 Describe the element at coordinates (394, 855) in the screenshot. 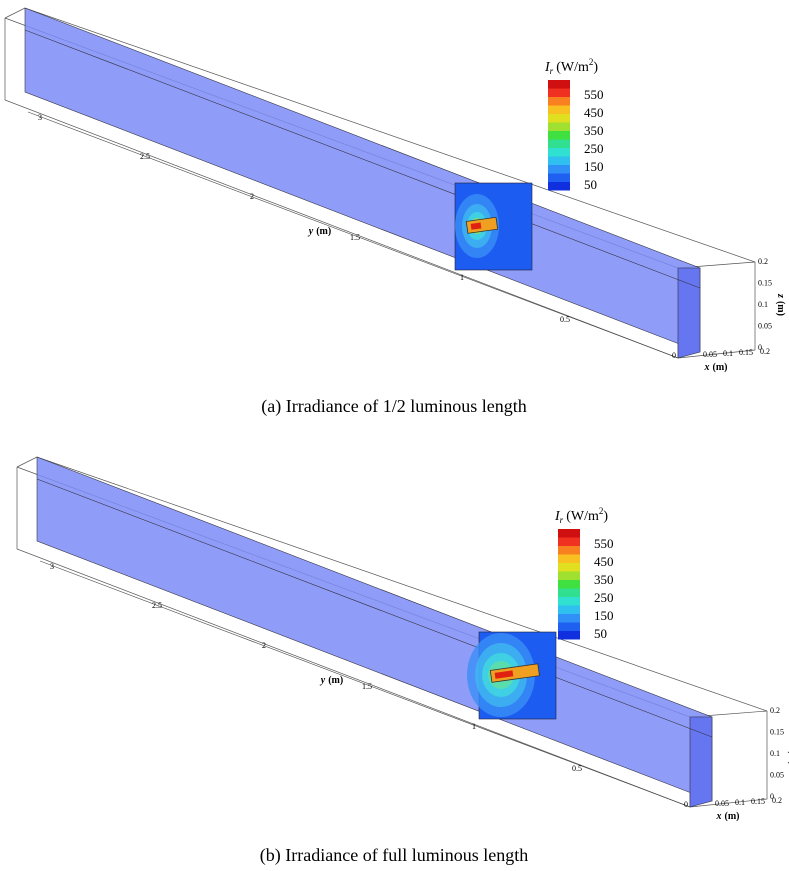

I see `caption: (b) Irradiance of full luminous length` at that location.